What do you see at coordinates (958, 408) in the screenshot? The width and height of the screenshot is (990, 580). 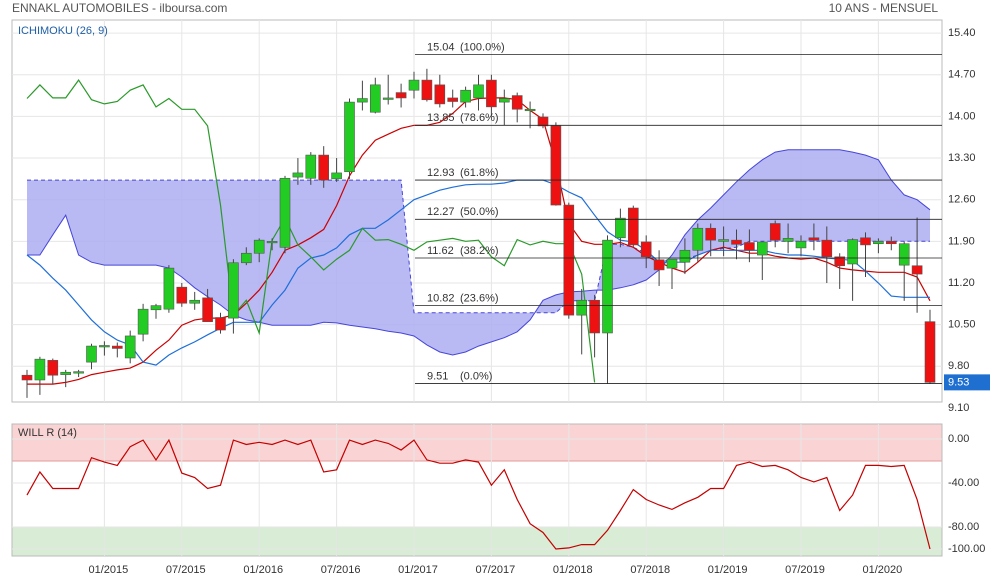 I see `y-tick-label: 9.10` at bounding box center [958, 408].